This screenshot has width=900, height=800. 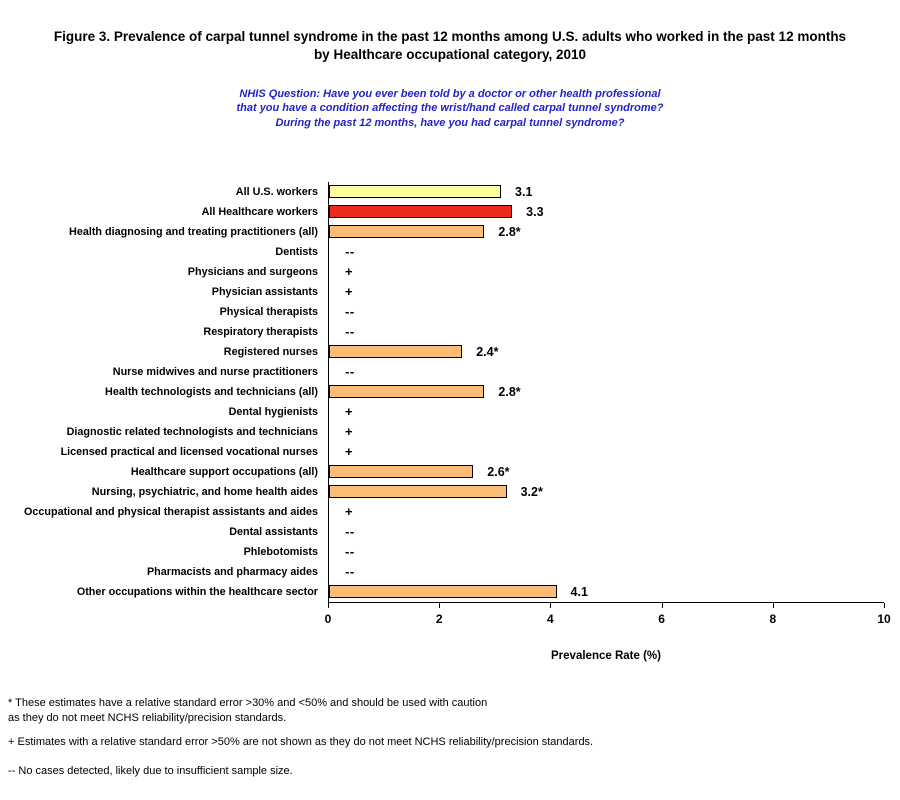 I want to click on x-axis-row: 0 2 4 6 8 10, so click(x=450, y=616).